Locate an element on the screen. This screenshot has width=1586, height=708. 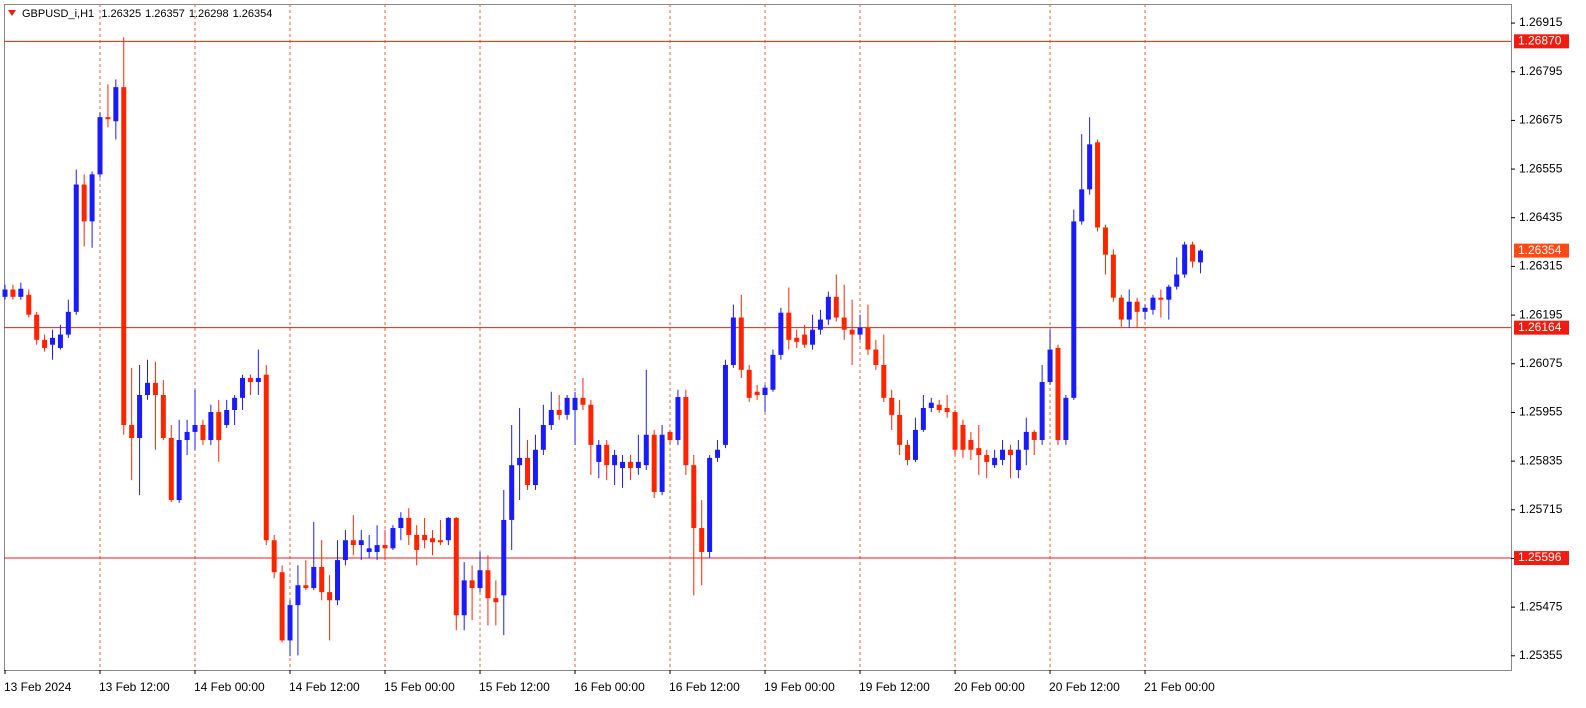
y-tick-label: 1.25475 is located at coordinates (1541, 606).